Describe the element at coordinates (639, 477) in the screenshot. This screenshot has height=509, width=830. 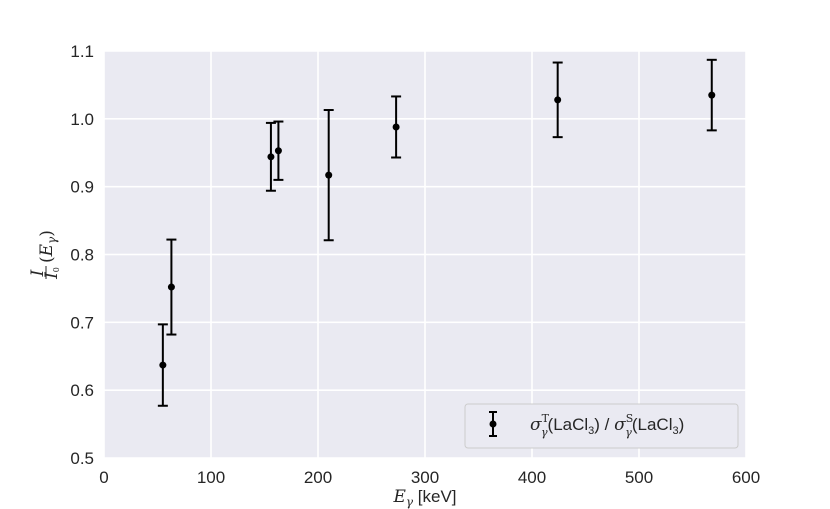
I see `x-tick-label: 500` at that location.